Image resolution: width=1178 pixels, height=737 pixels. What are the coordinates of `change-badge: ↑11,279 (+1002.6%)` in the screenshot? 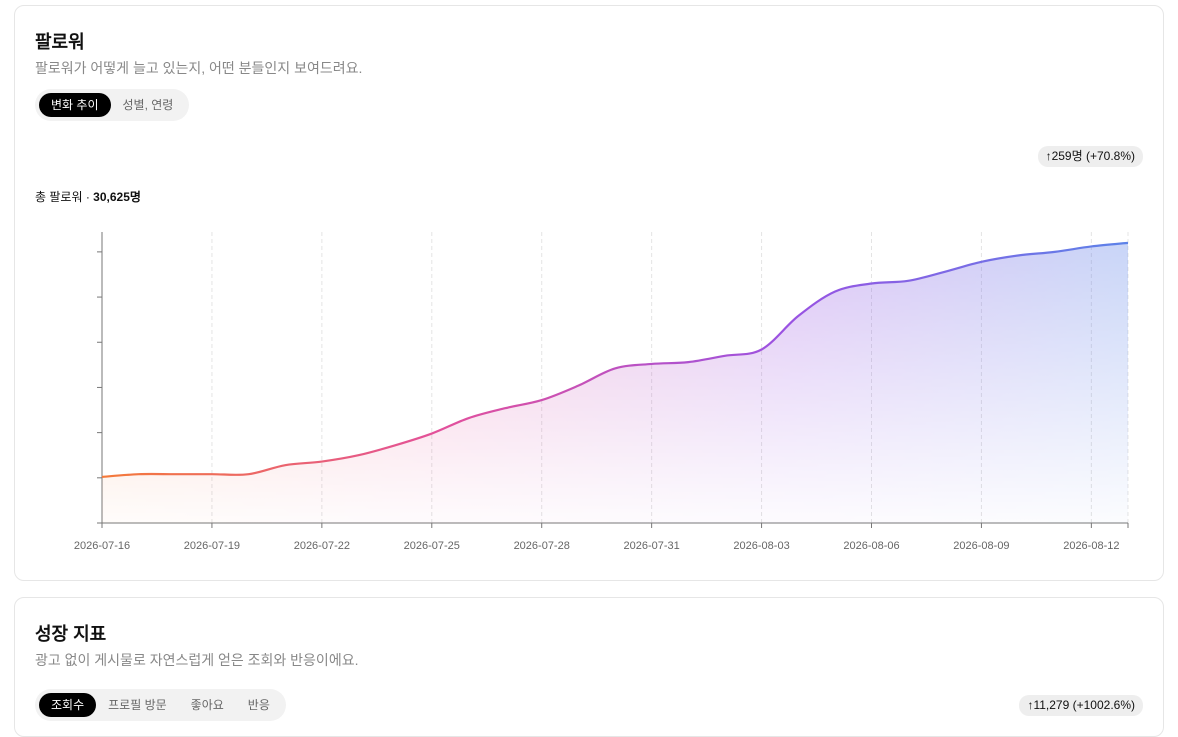 It's located at (1081, 705).